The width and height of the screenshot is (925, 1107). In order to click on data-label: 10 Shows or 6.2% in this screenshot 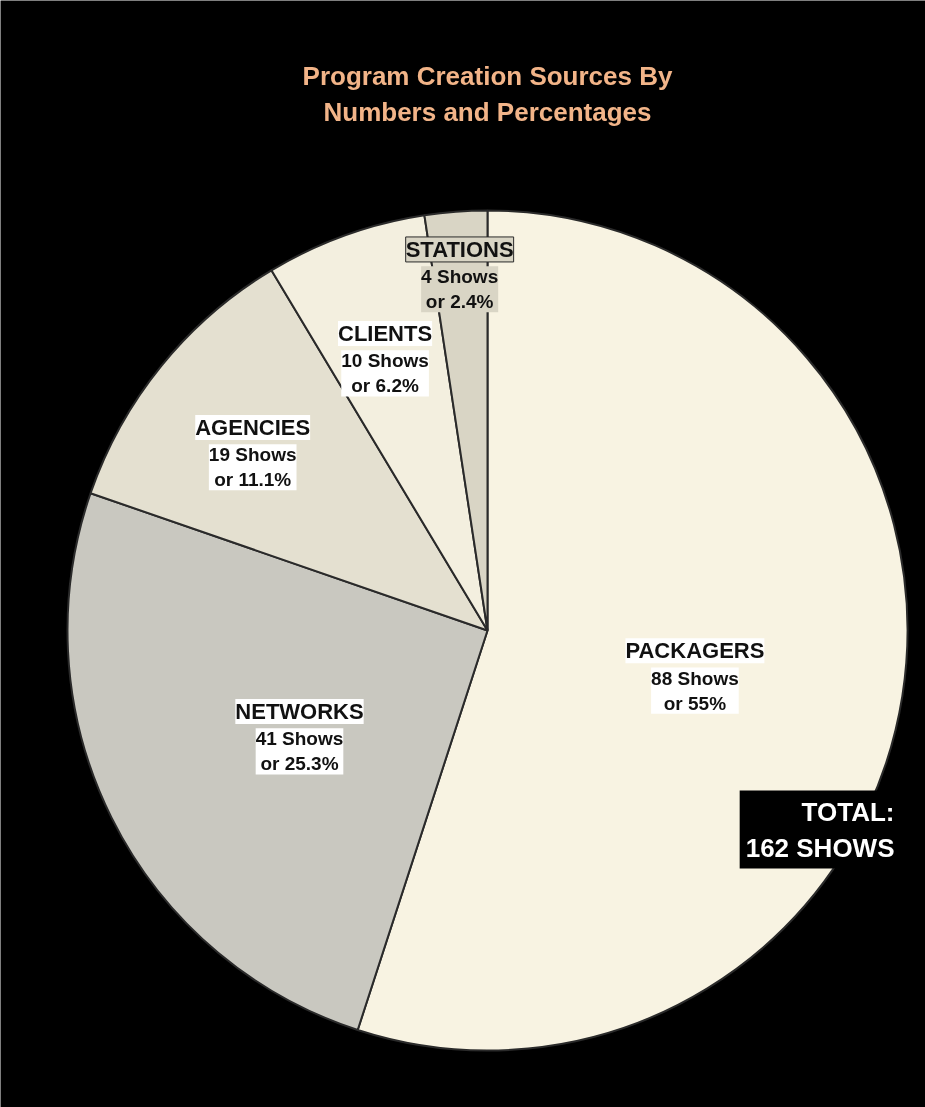, I will do `click(385, 373)`.